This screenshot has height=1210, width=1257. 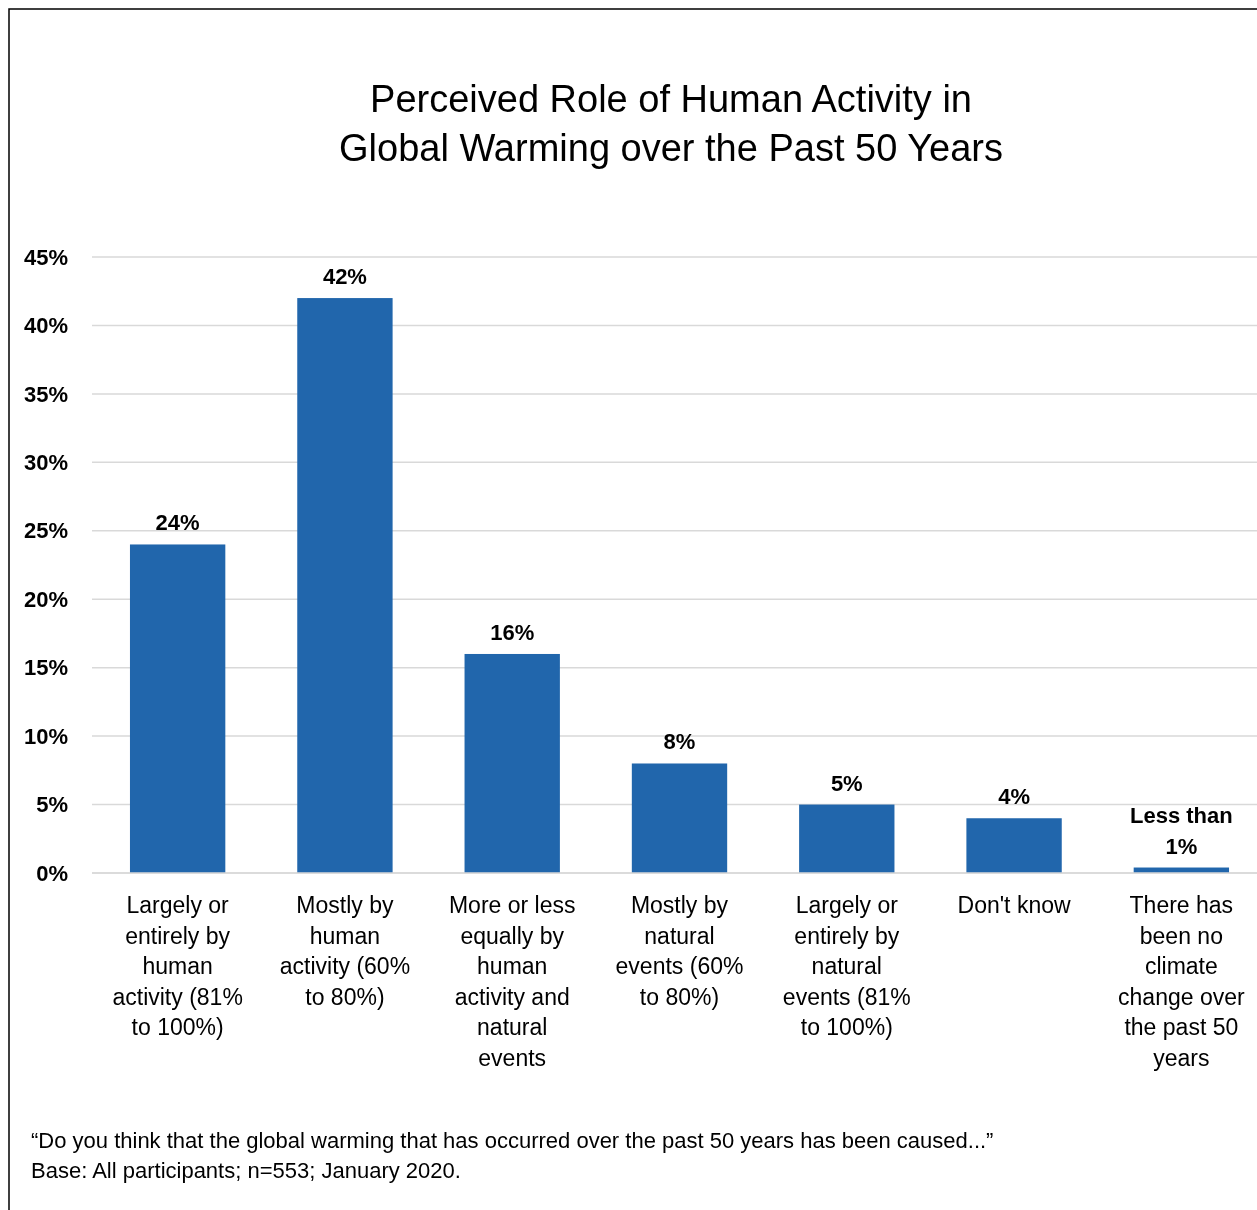 What do you see at coordinates (45, 257) in the screenshot?
I see `y-tick-label: 45%` at bounding box center [45, 257].